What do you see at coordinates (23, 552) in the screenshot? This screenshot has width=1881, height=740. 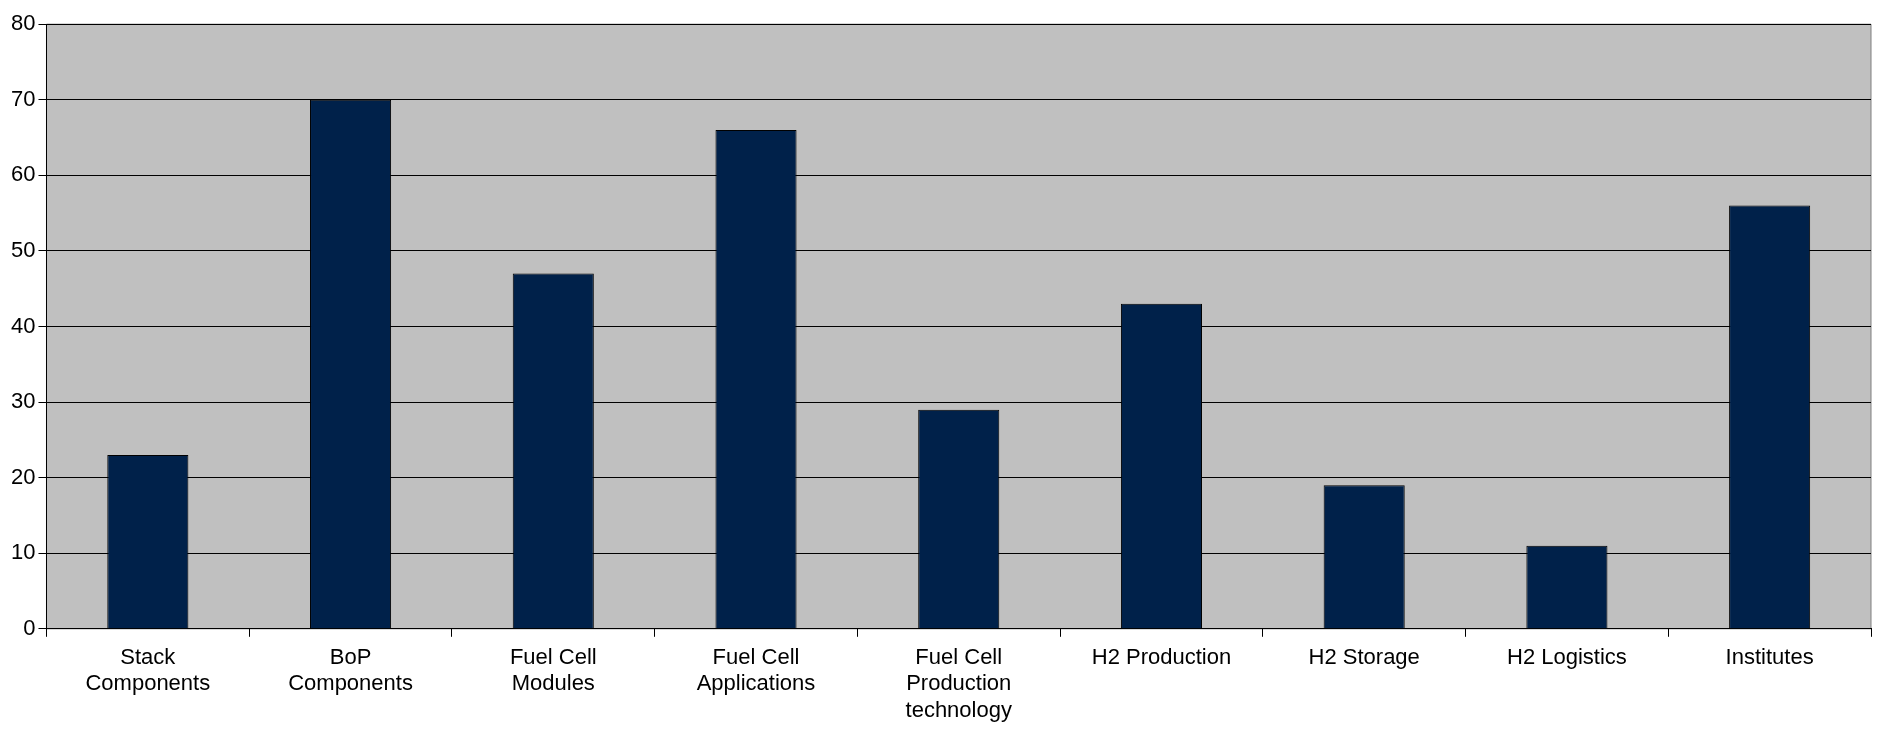 I see `y-tick-label: 10` at bounding box center [23, 552].